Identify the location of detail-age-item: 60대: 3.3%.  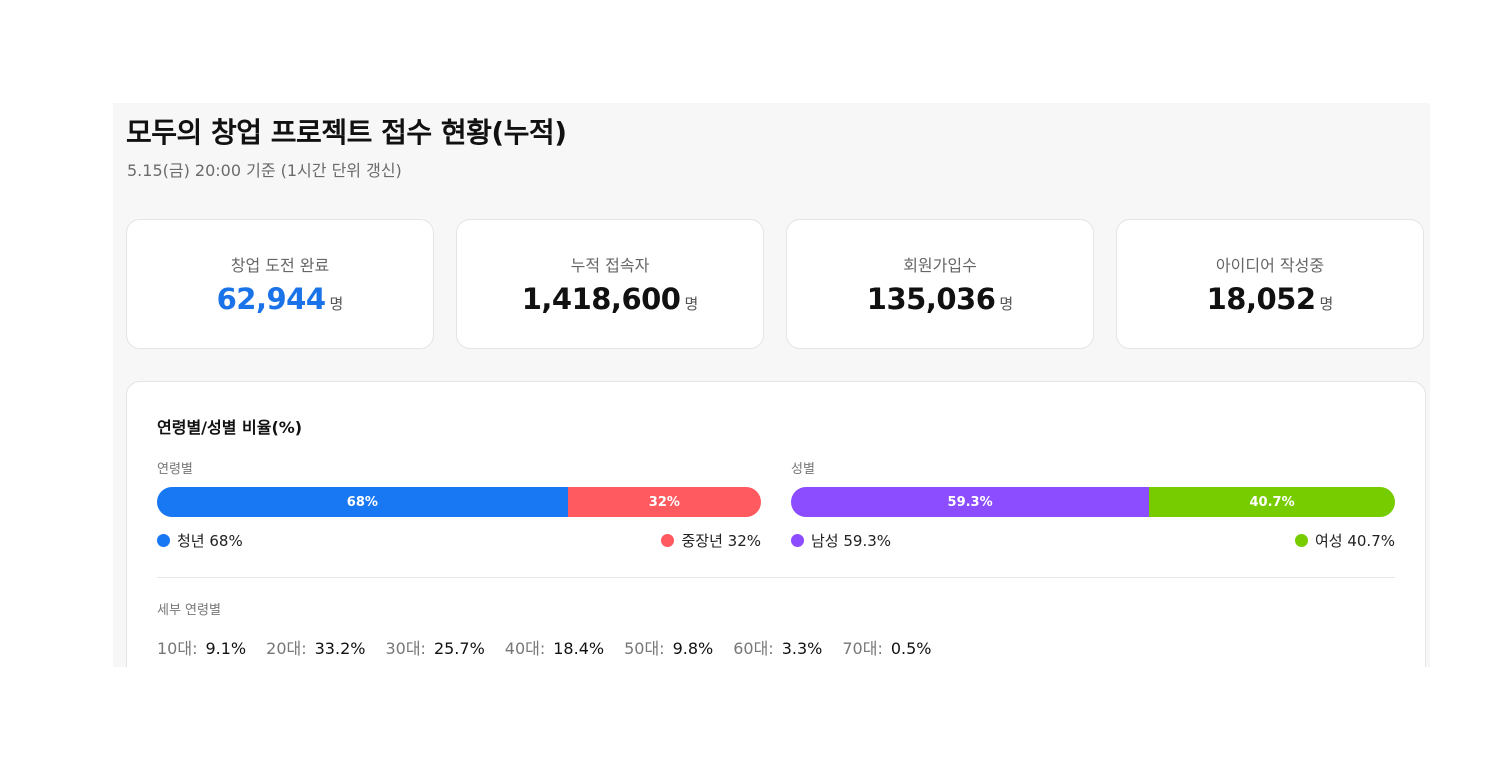
(777, 647).